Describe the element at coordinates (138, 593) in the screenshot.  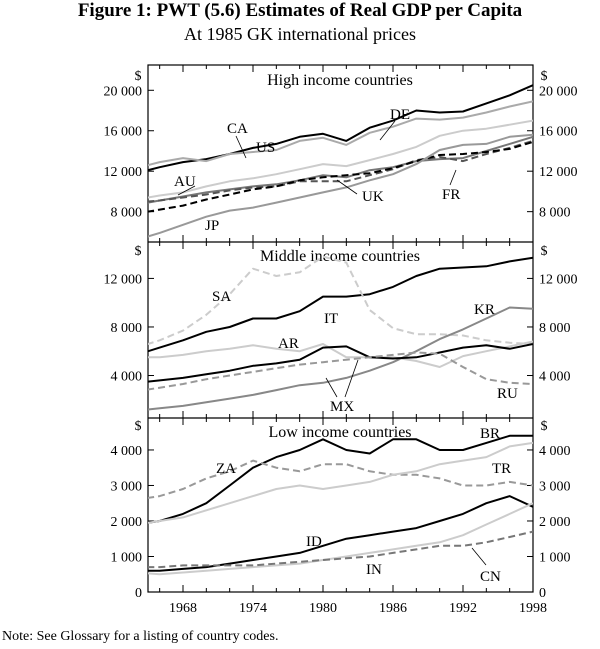
I see `y-tick-label-left: 0` at that location.